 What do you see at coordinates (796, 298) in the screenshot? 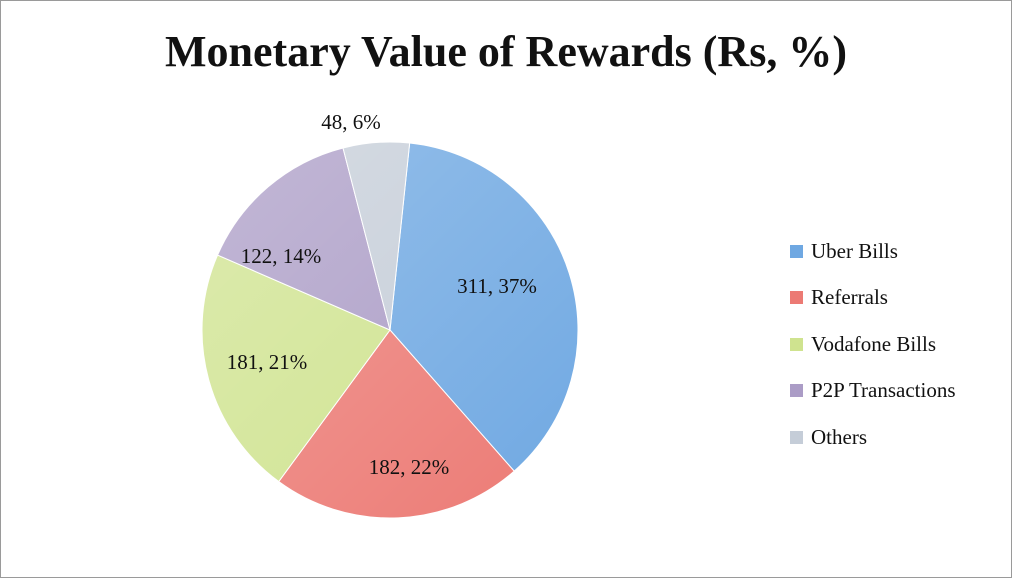
I see `legend-swatch-referrals` at bounding box center [796, 298].